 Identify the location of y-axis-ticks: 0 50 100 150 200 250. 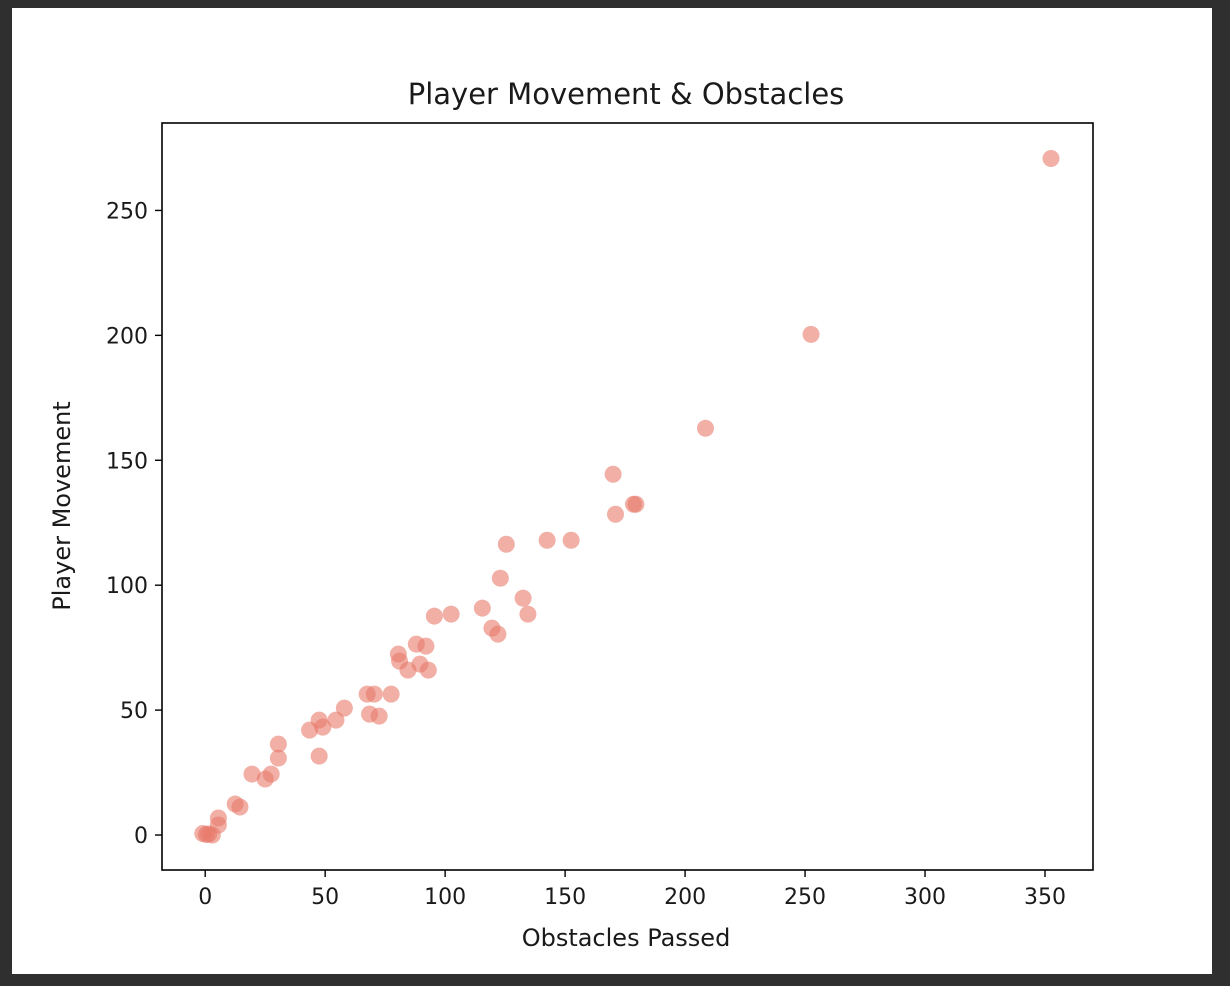
(134, 524).